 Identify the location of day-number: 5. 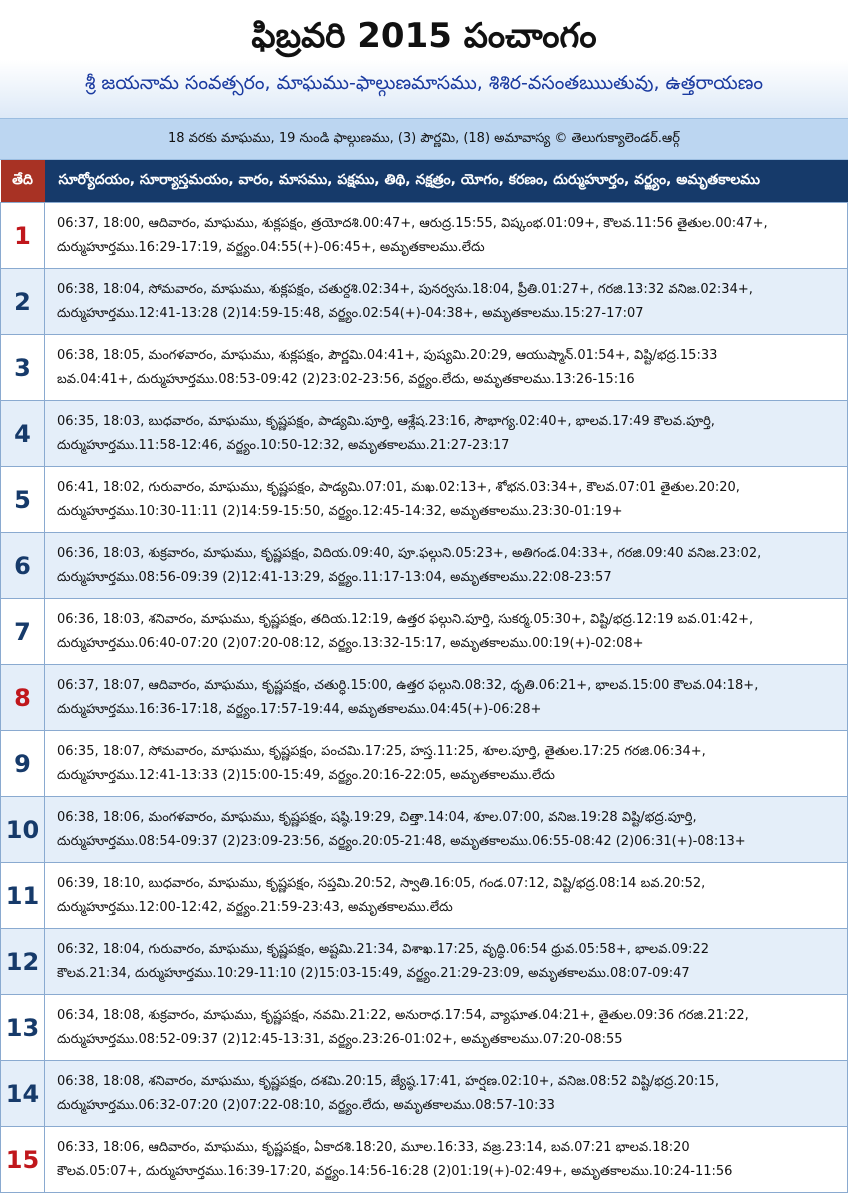
(22, 499).